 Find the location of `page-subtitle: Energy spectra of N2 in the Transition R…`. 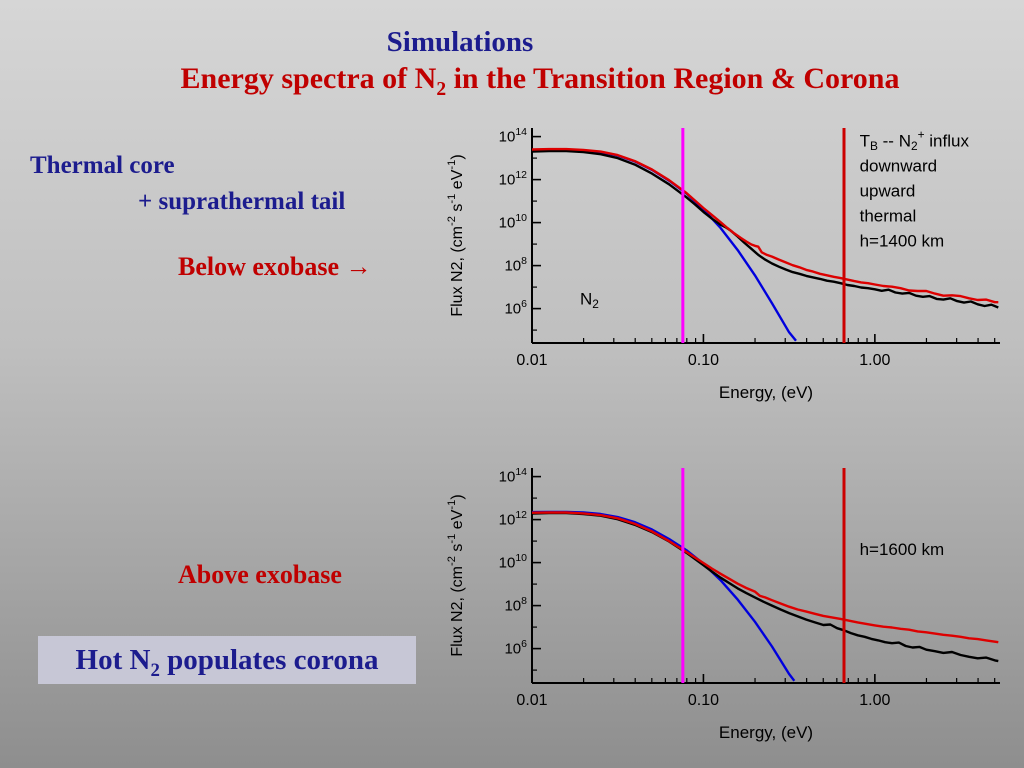

page-subtitle: Energy spectra of N2 in the Transition R… is located at coordinates (540, 81).